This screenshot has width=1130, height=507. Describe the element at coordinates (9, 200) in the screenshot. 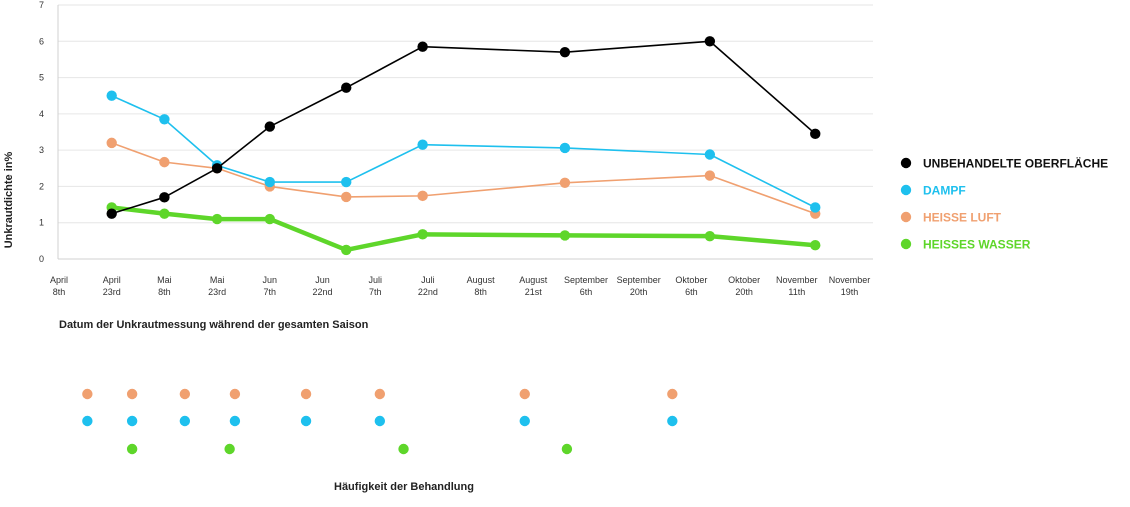

I see `y-axis-title: Unkrautdichte in%` at that location.